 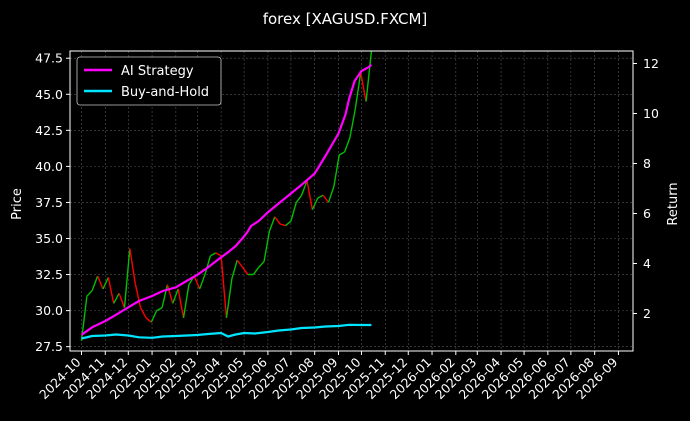 I want to click on y-tick-label: 42.5, so click(x=49, y=130).